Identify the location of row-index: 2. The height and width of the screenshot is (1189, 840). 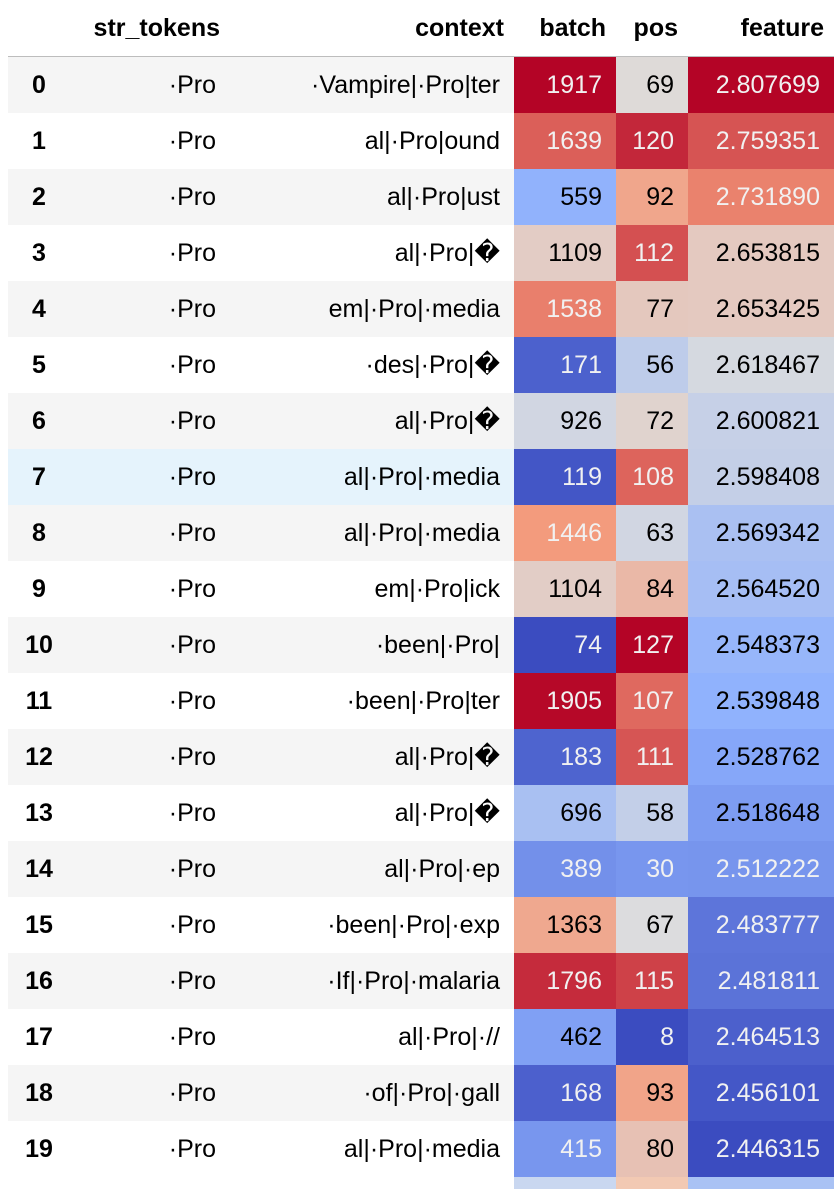
(39, 197).